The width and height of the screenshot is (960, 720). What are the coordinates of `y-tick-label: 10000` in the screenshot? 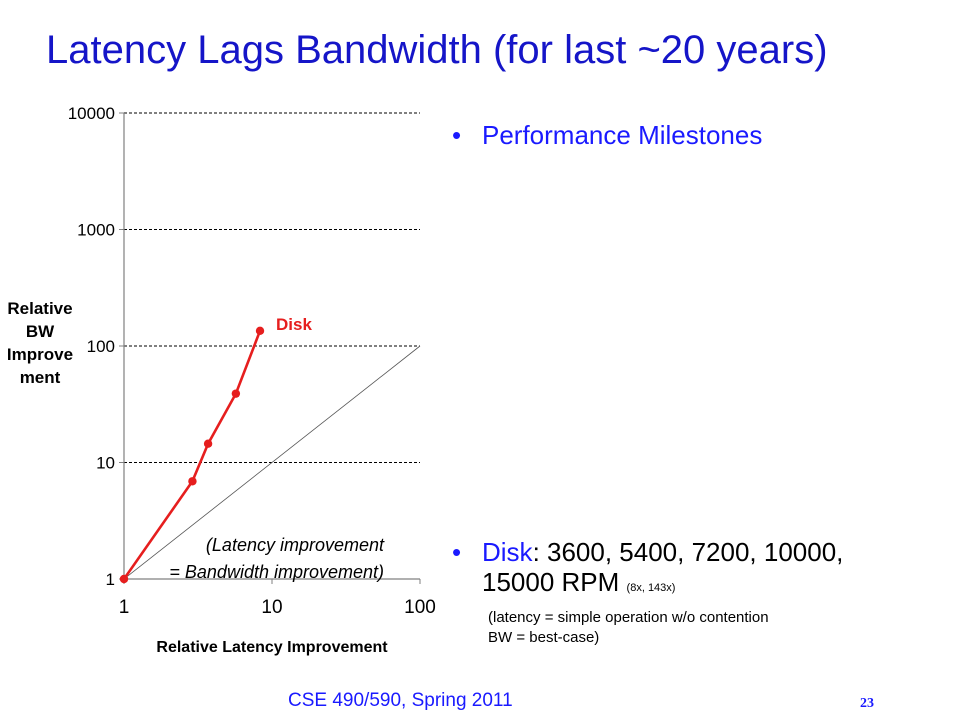 It's located at (91, 113).